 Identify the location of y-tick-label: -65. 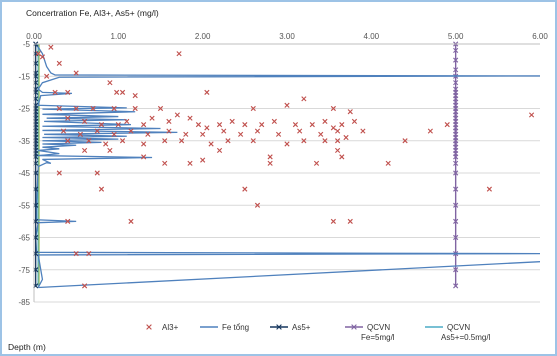
(24, 238).